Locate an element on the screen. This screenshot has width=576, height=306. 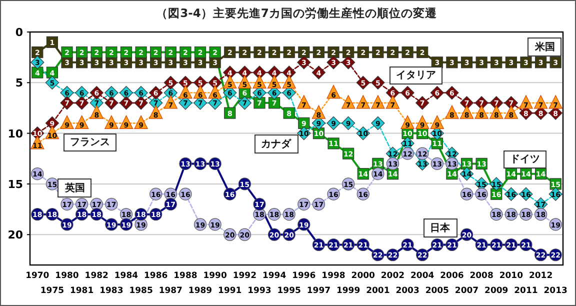
x-tick-label: 2003 is located at coordinates (408, 291).